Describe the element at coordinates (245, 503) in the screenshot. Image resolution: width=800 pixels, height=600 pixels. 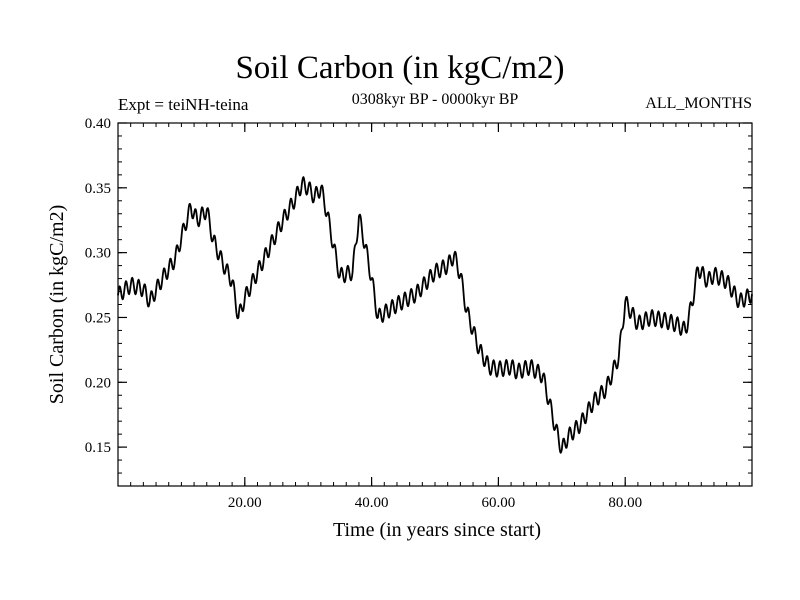
I see `x-tick-label: 20.00` at that location.